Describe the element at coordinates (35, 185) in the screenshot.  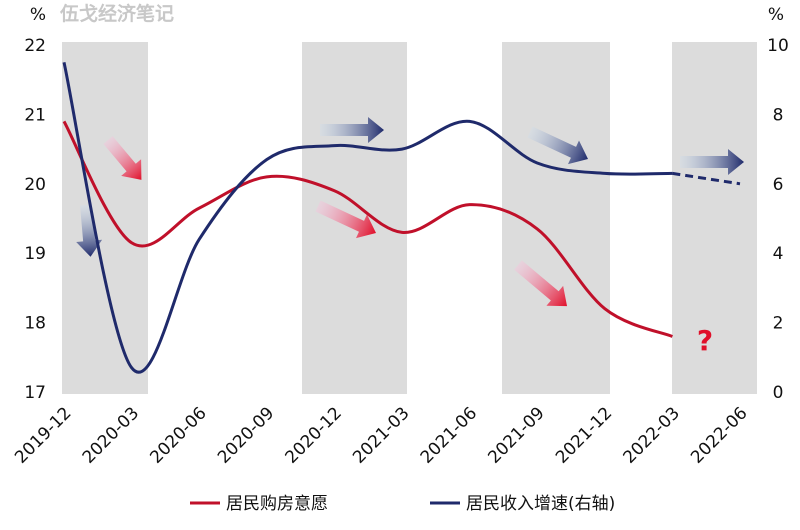
I see `y-tick-label: 20` at that location.